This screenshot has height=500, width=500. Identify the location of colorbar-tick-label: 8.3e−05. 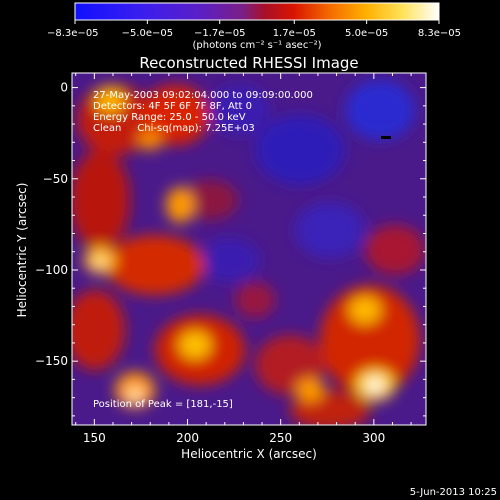
(439, 33).